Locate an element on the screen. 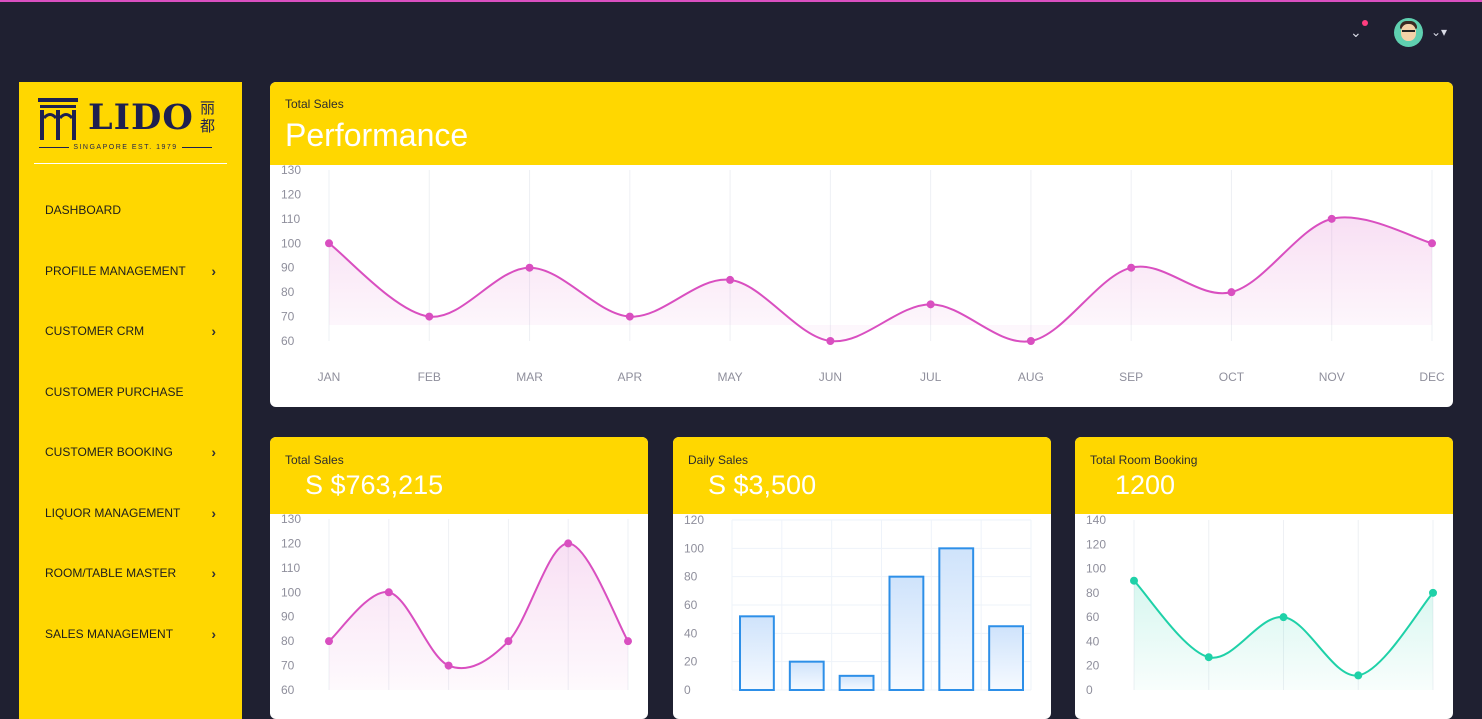 This screenshot has width=1482, height=719. sidebar-item-label: CUSTOMER PURCHASE is located at coordinates (114, 391).